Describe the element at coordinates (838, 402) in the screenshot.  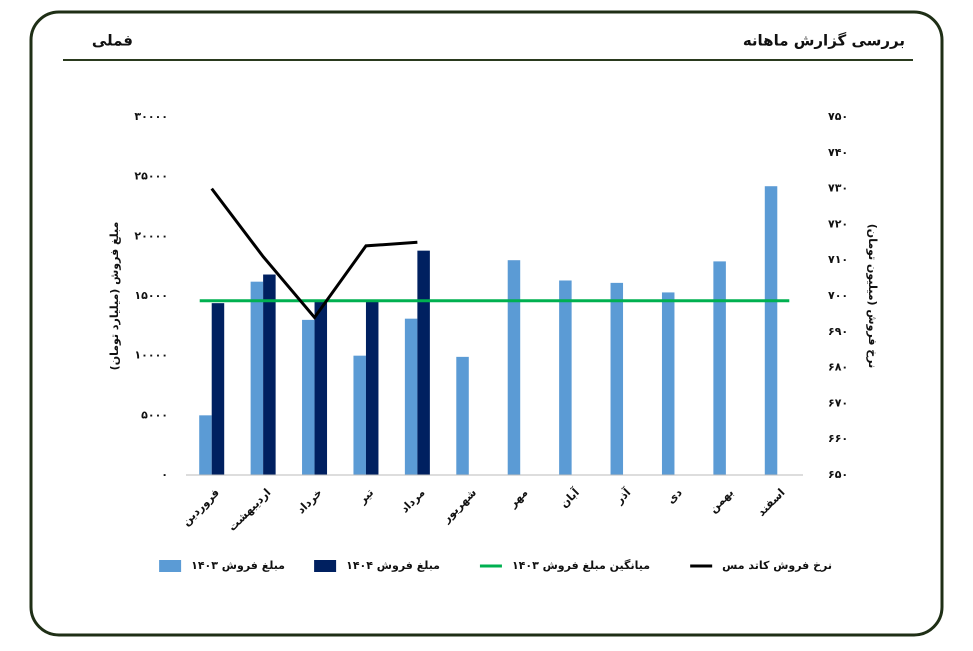
I see `y2-tick-label: ۶۷۰` at that location.